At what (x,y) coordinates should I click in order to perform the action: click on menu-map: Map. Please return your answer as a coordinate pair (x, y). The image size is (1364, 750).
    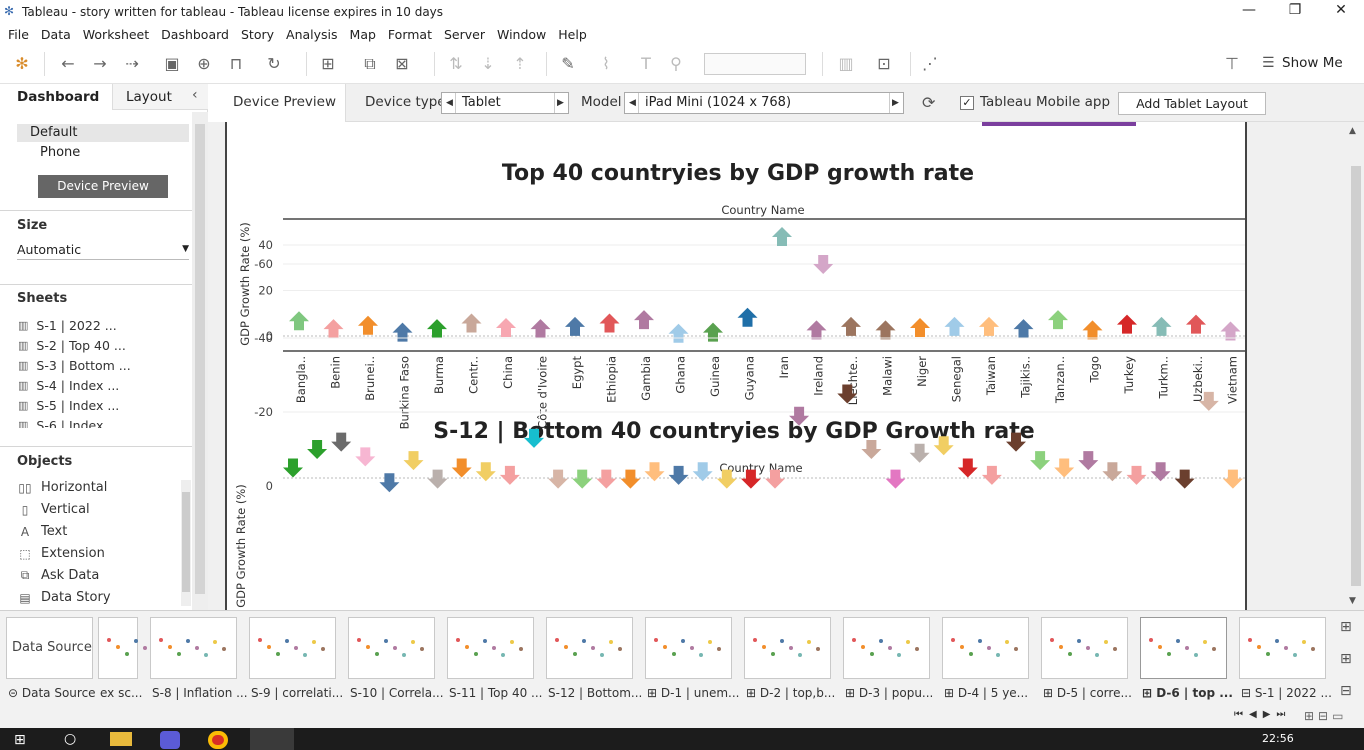
    Looking at the image, I should click on (362, 34).